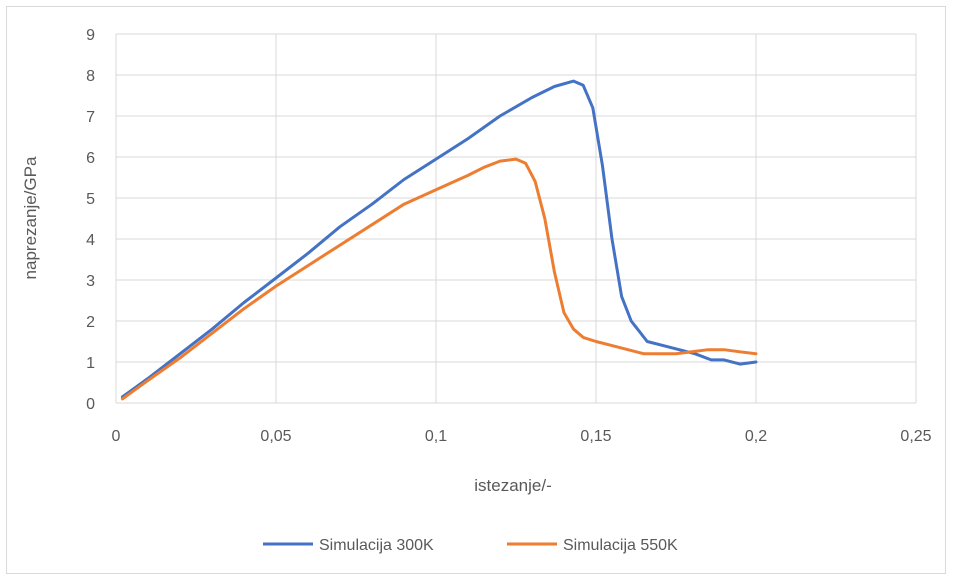  I want to click on x-tick-label: 0, so click(116, 436).